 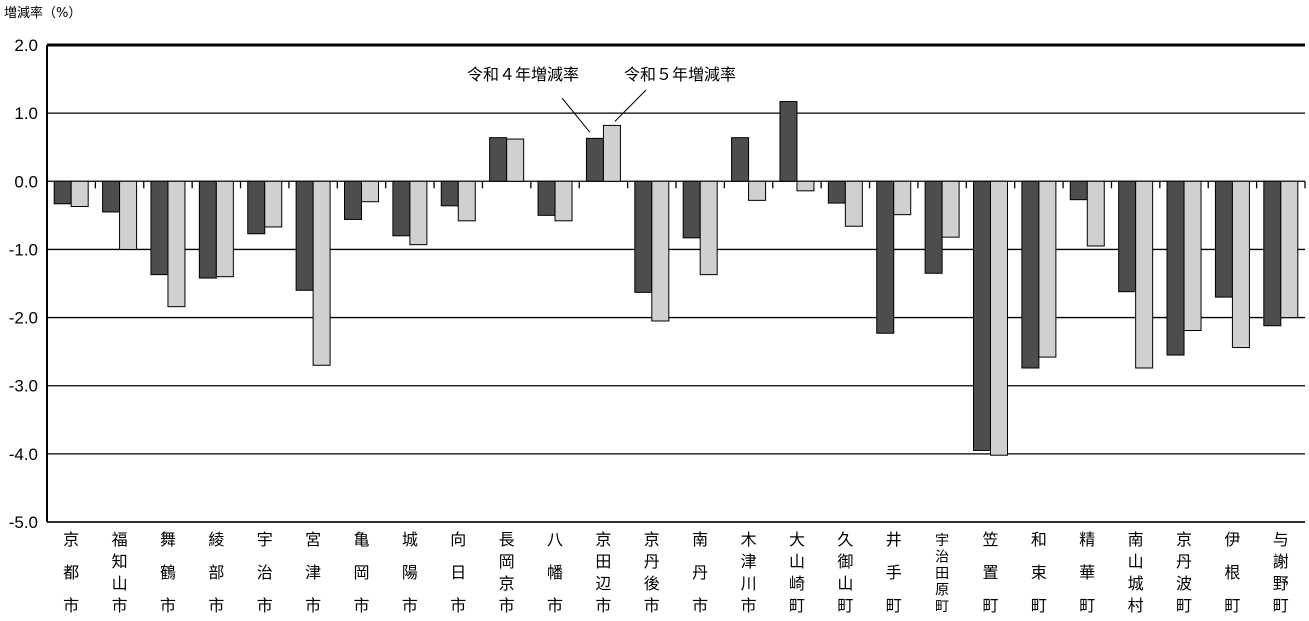 What do you see at coordinates (23, 249) in the screenshot?
I see `y-tick-label: -1.0` at bounding box center [23, 249].